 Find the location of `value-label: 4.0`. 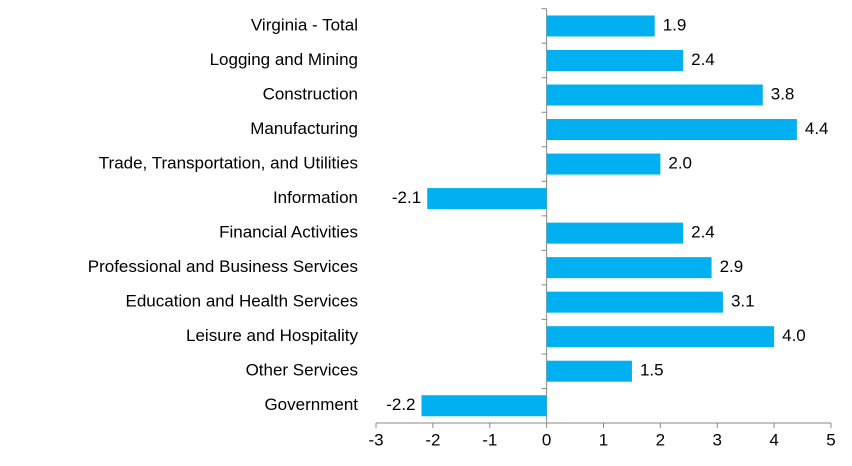

value-label: 4.0 is located at coordinates (794, 335).